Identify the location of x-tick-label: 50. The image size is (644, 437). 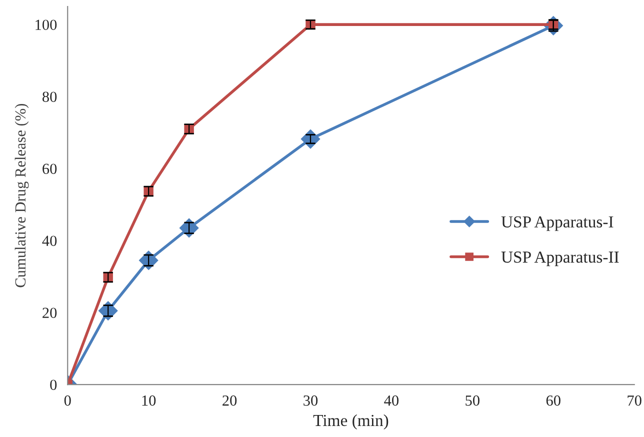
(473, 400).